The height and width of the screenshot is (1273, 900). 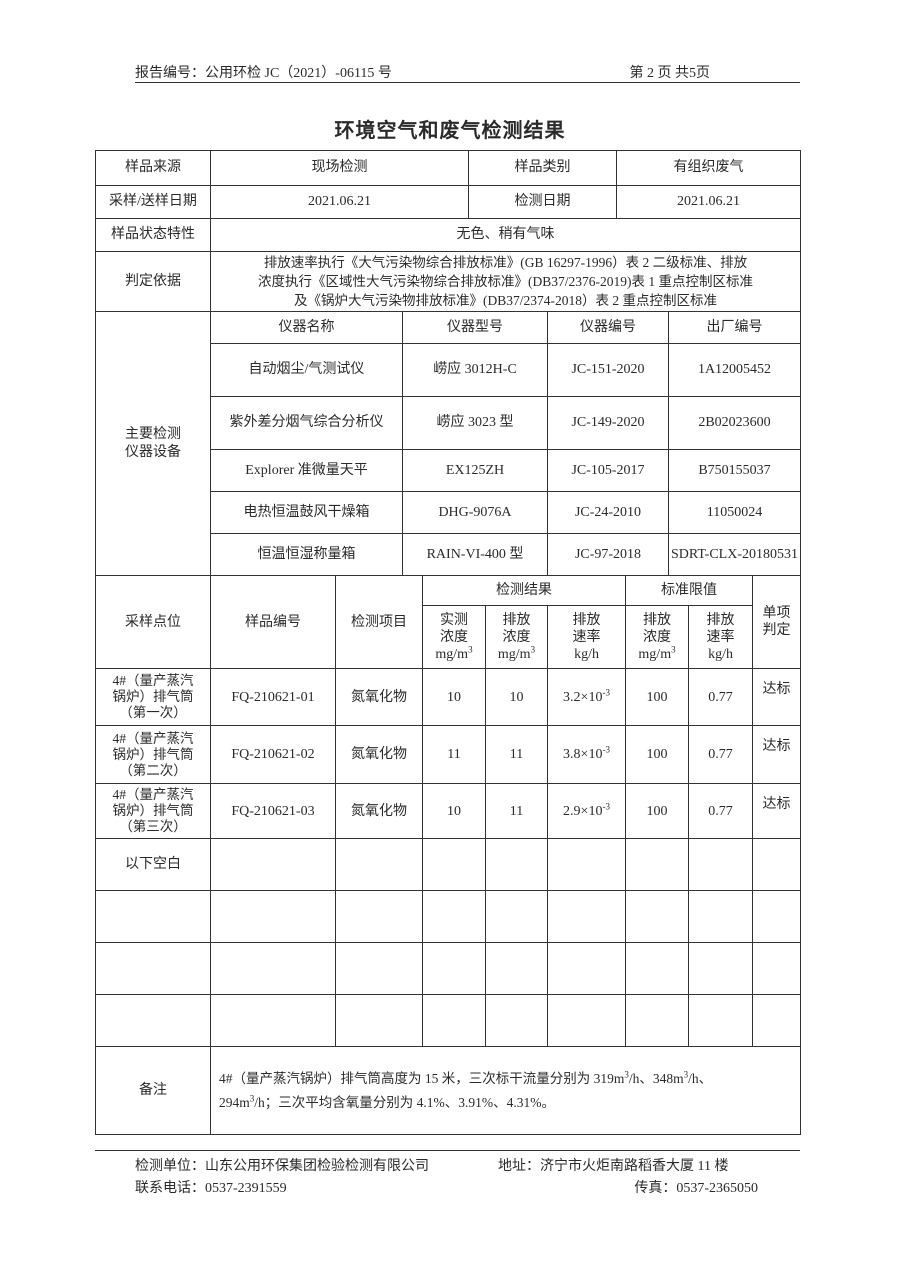 What do you see at coordinates (153, 202) in the screenshot?
I see `sample-date-label: 采样/送样日期` at bounding box center [153, 202].